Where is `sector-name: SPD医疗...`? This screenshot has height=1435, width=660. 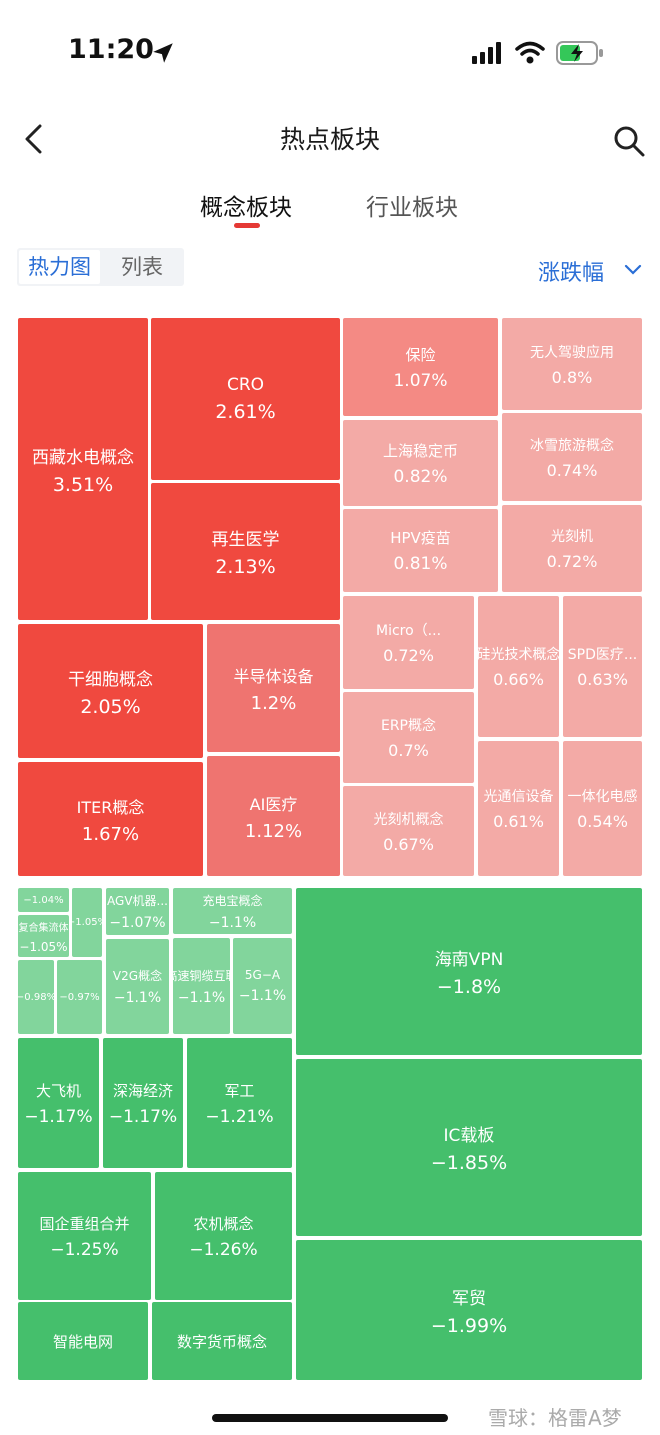
sector-name: SPD医疗... is located at coordinates (602, 655).